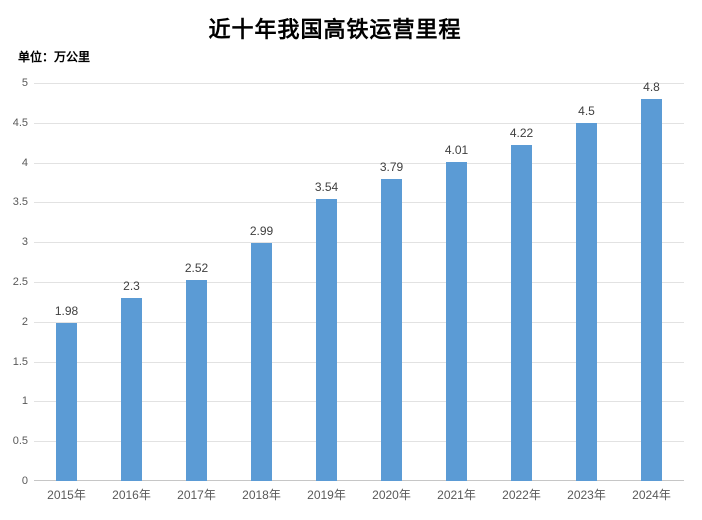  What do you see at coordinates (131, 495) in the screenshot?
I see `x-axis-tick-label: 2016年` at bounding box center [131, 495].